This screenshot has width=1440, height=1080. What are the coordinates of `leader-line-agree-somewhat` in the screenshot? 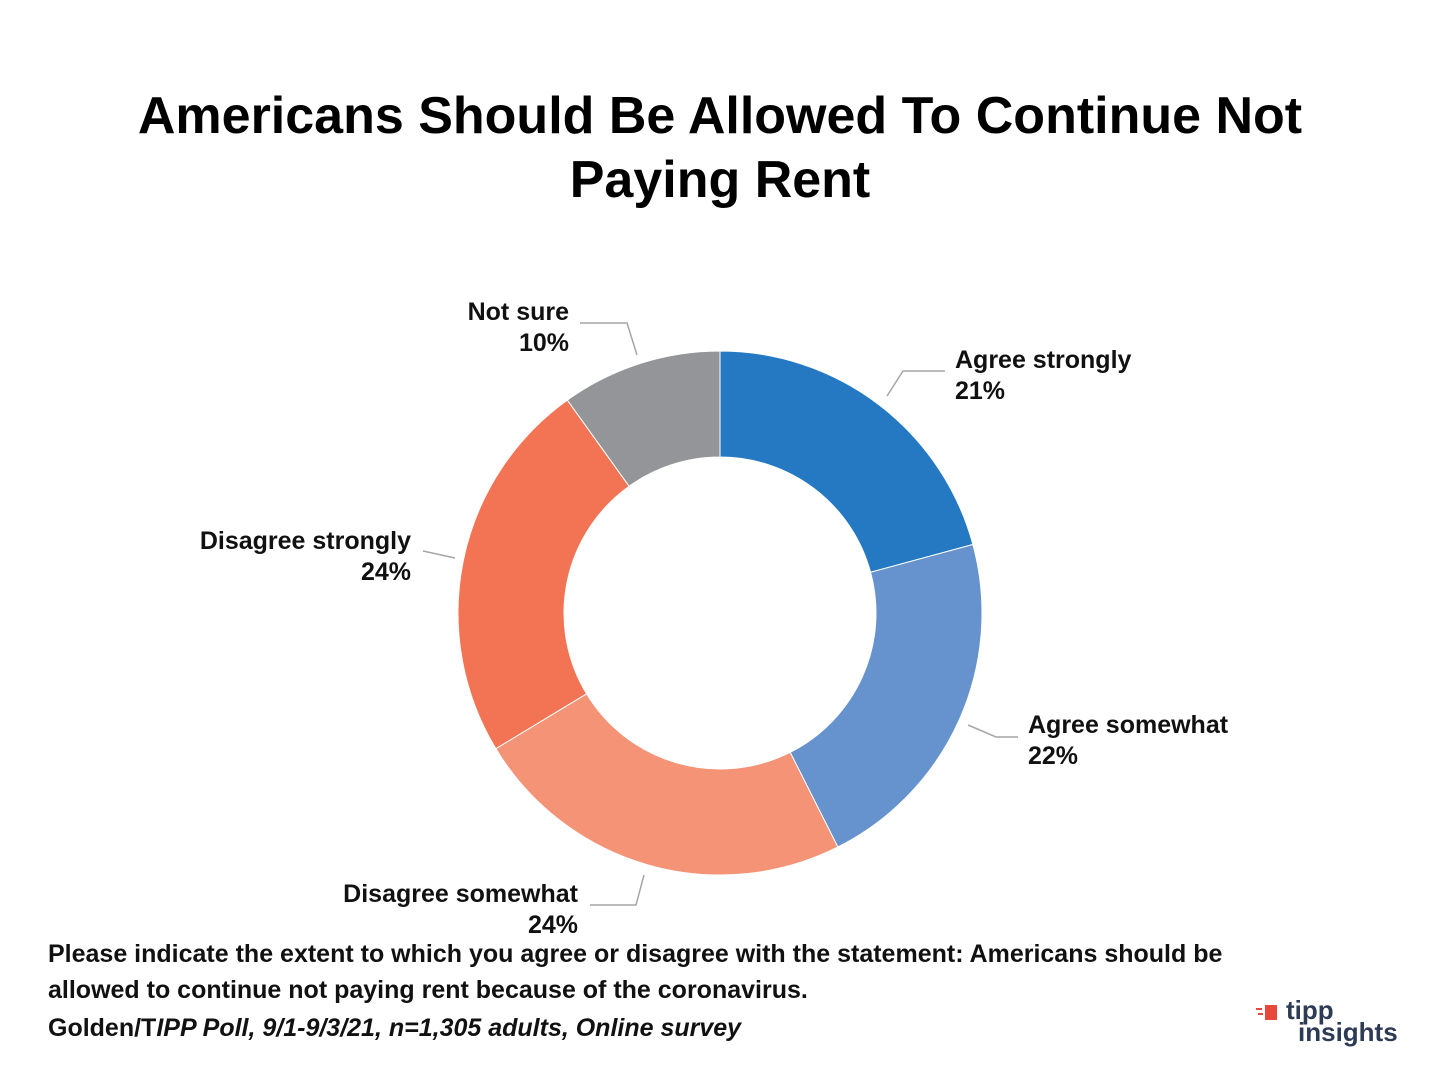 It's located at (992, 731).